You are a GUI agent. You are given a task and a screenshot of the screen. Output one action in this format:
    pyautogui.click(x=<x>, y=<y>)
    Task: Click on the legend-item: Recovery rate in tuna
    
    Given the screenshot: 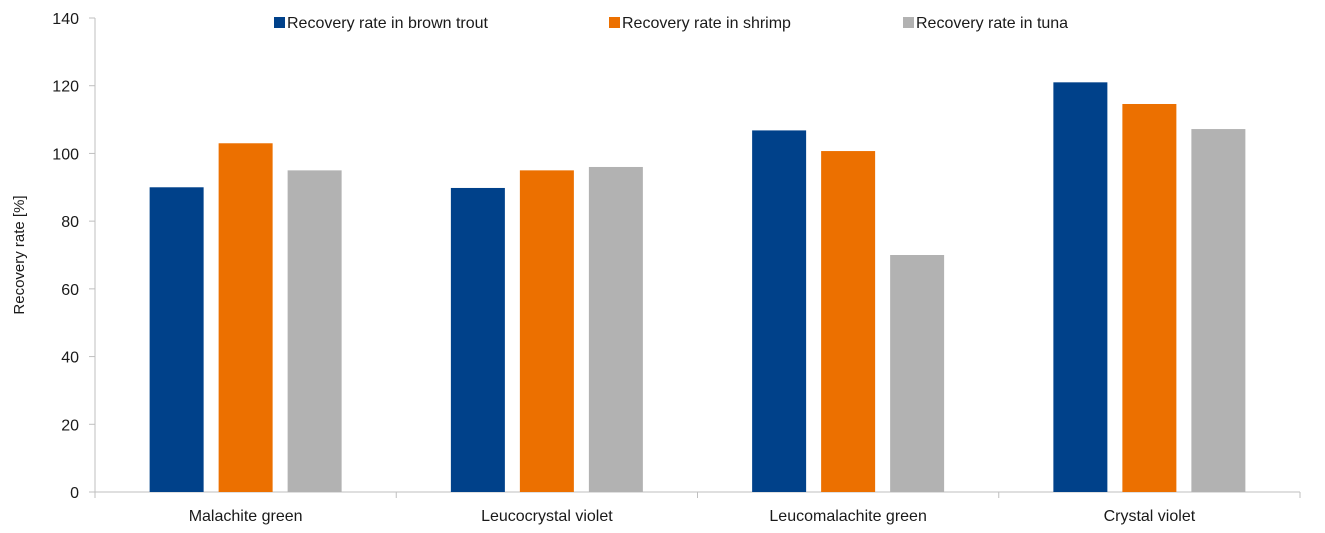 What is the action you would take?
    pyautogui.click(x=985, y=23)
    